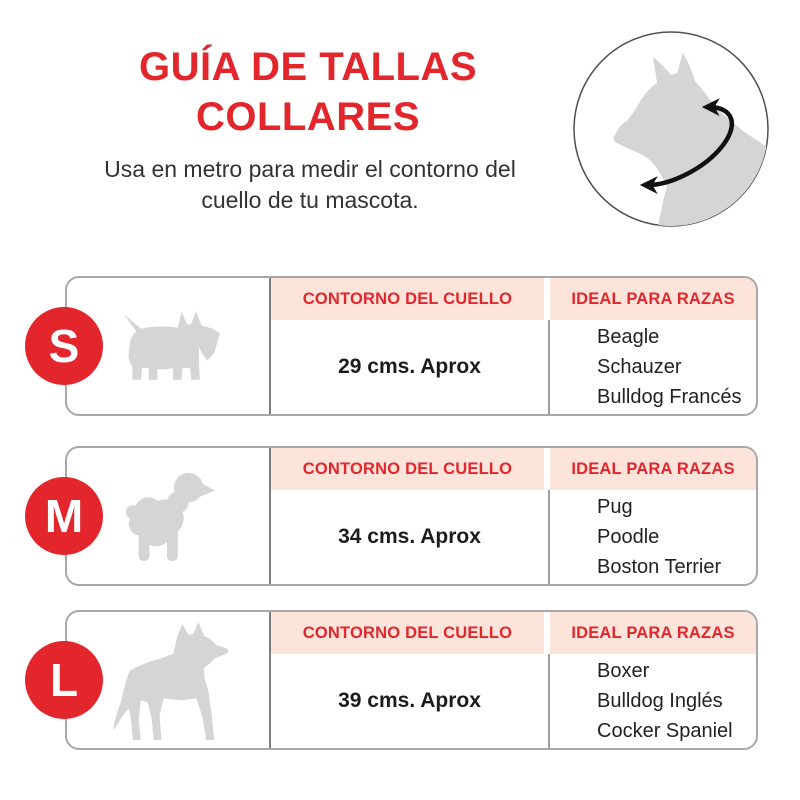 The width and height of the screenshot is (800, 800). What do you see at coordinates (628, 537) in the screenshot?
I see `breed-item: Poodle` at bounding box center [628, 537].